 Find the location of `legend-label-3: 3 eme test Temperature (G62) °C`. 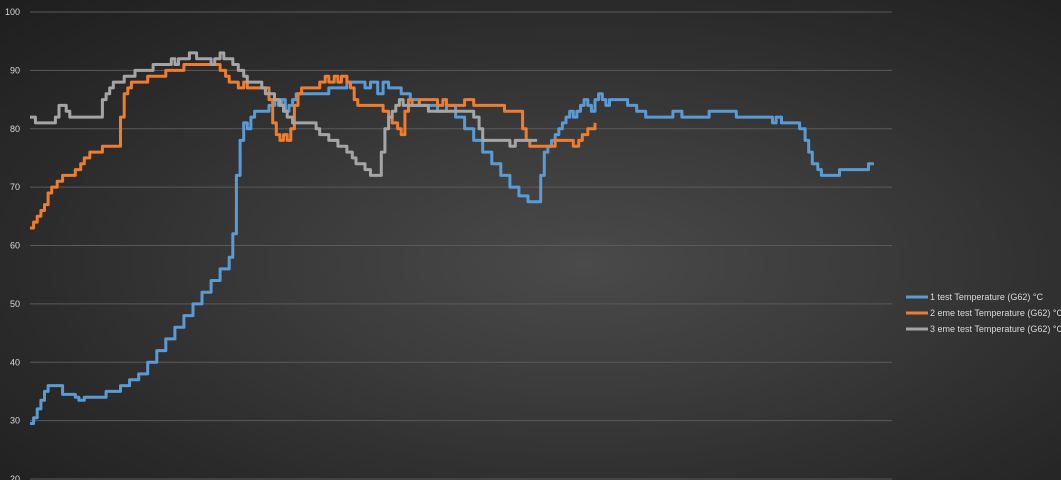

legend-label-3: 3 eme test Temperature (G62) °C is located at coordinates (995, 329).